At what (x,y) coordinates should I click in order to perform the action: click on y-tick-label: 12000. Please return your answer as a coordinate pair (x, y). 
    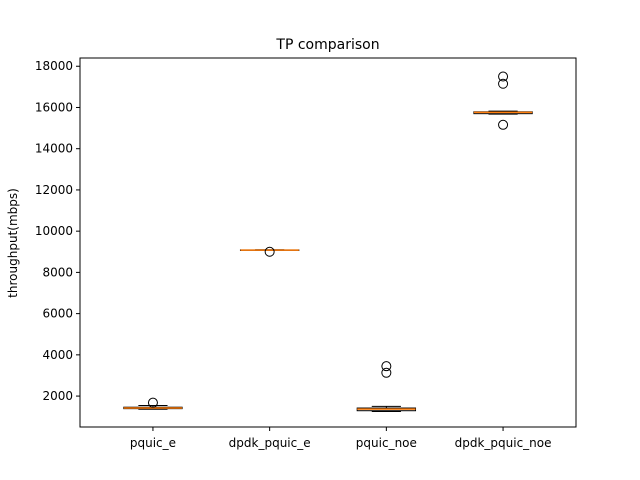
    Looking at the image, I should click on (54, 190).